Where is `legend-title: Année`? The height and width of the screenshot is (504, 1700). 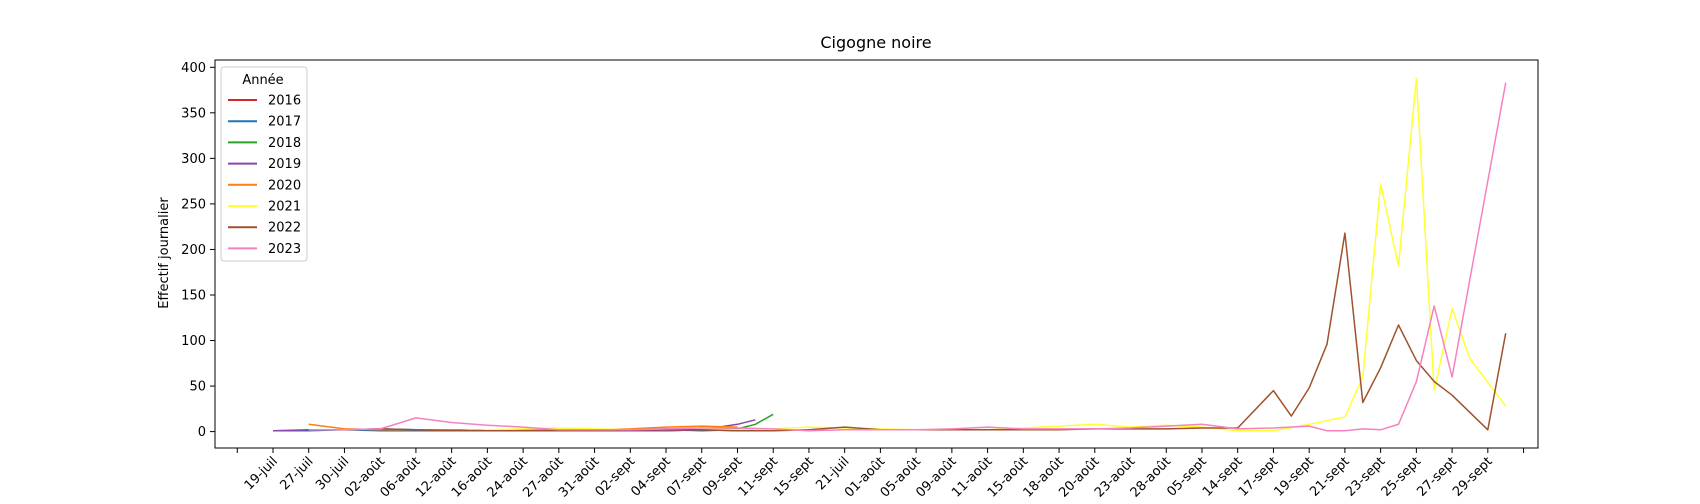 legend-title: Année is located at coordinates (262, 80).